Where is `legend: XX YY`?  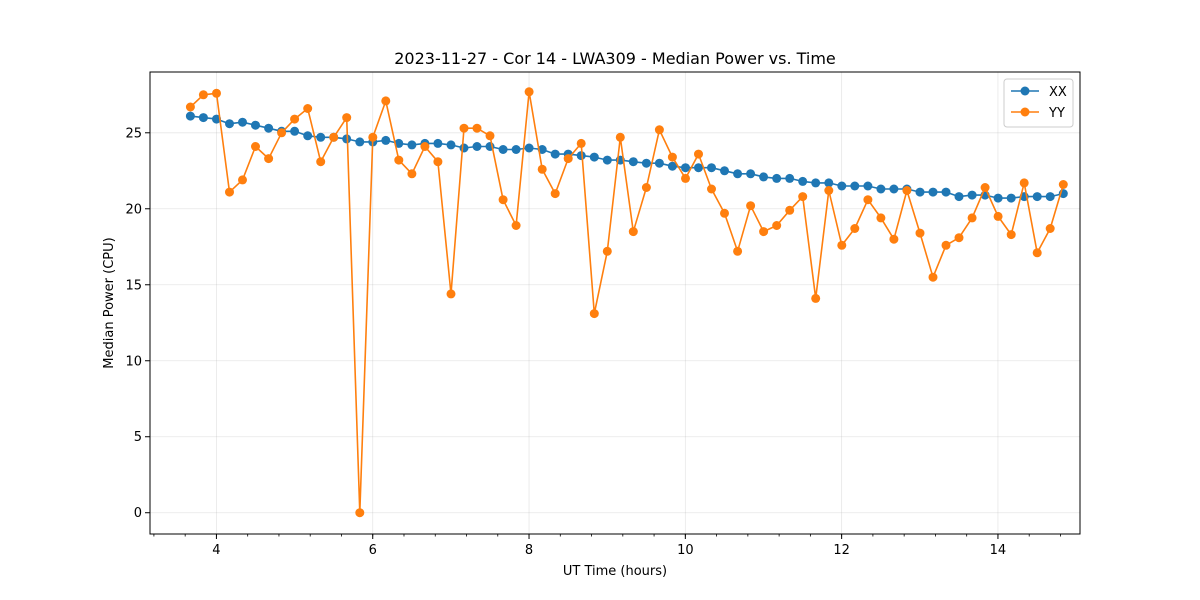
legend: XX YY is located at coordinates (1038, 103).